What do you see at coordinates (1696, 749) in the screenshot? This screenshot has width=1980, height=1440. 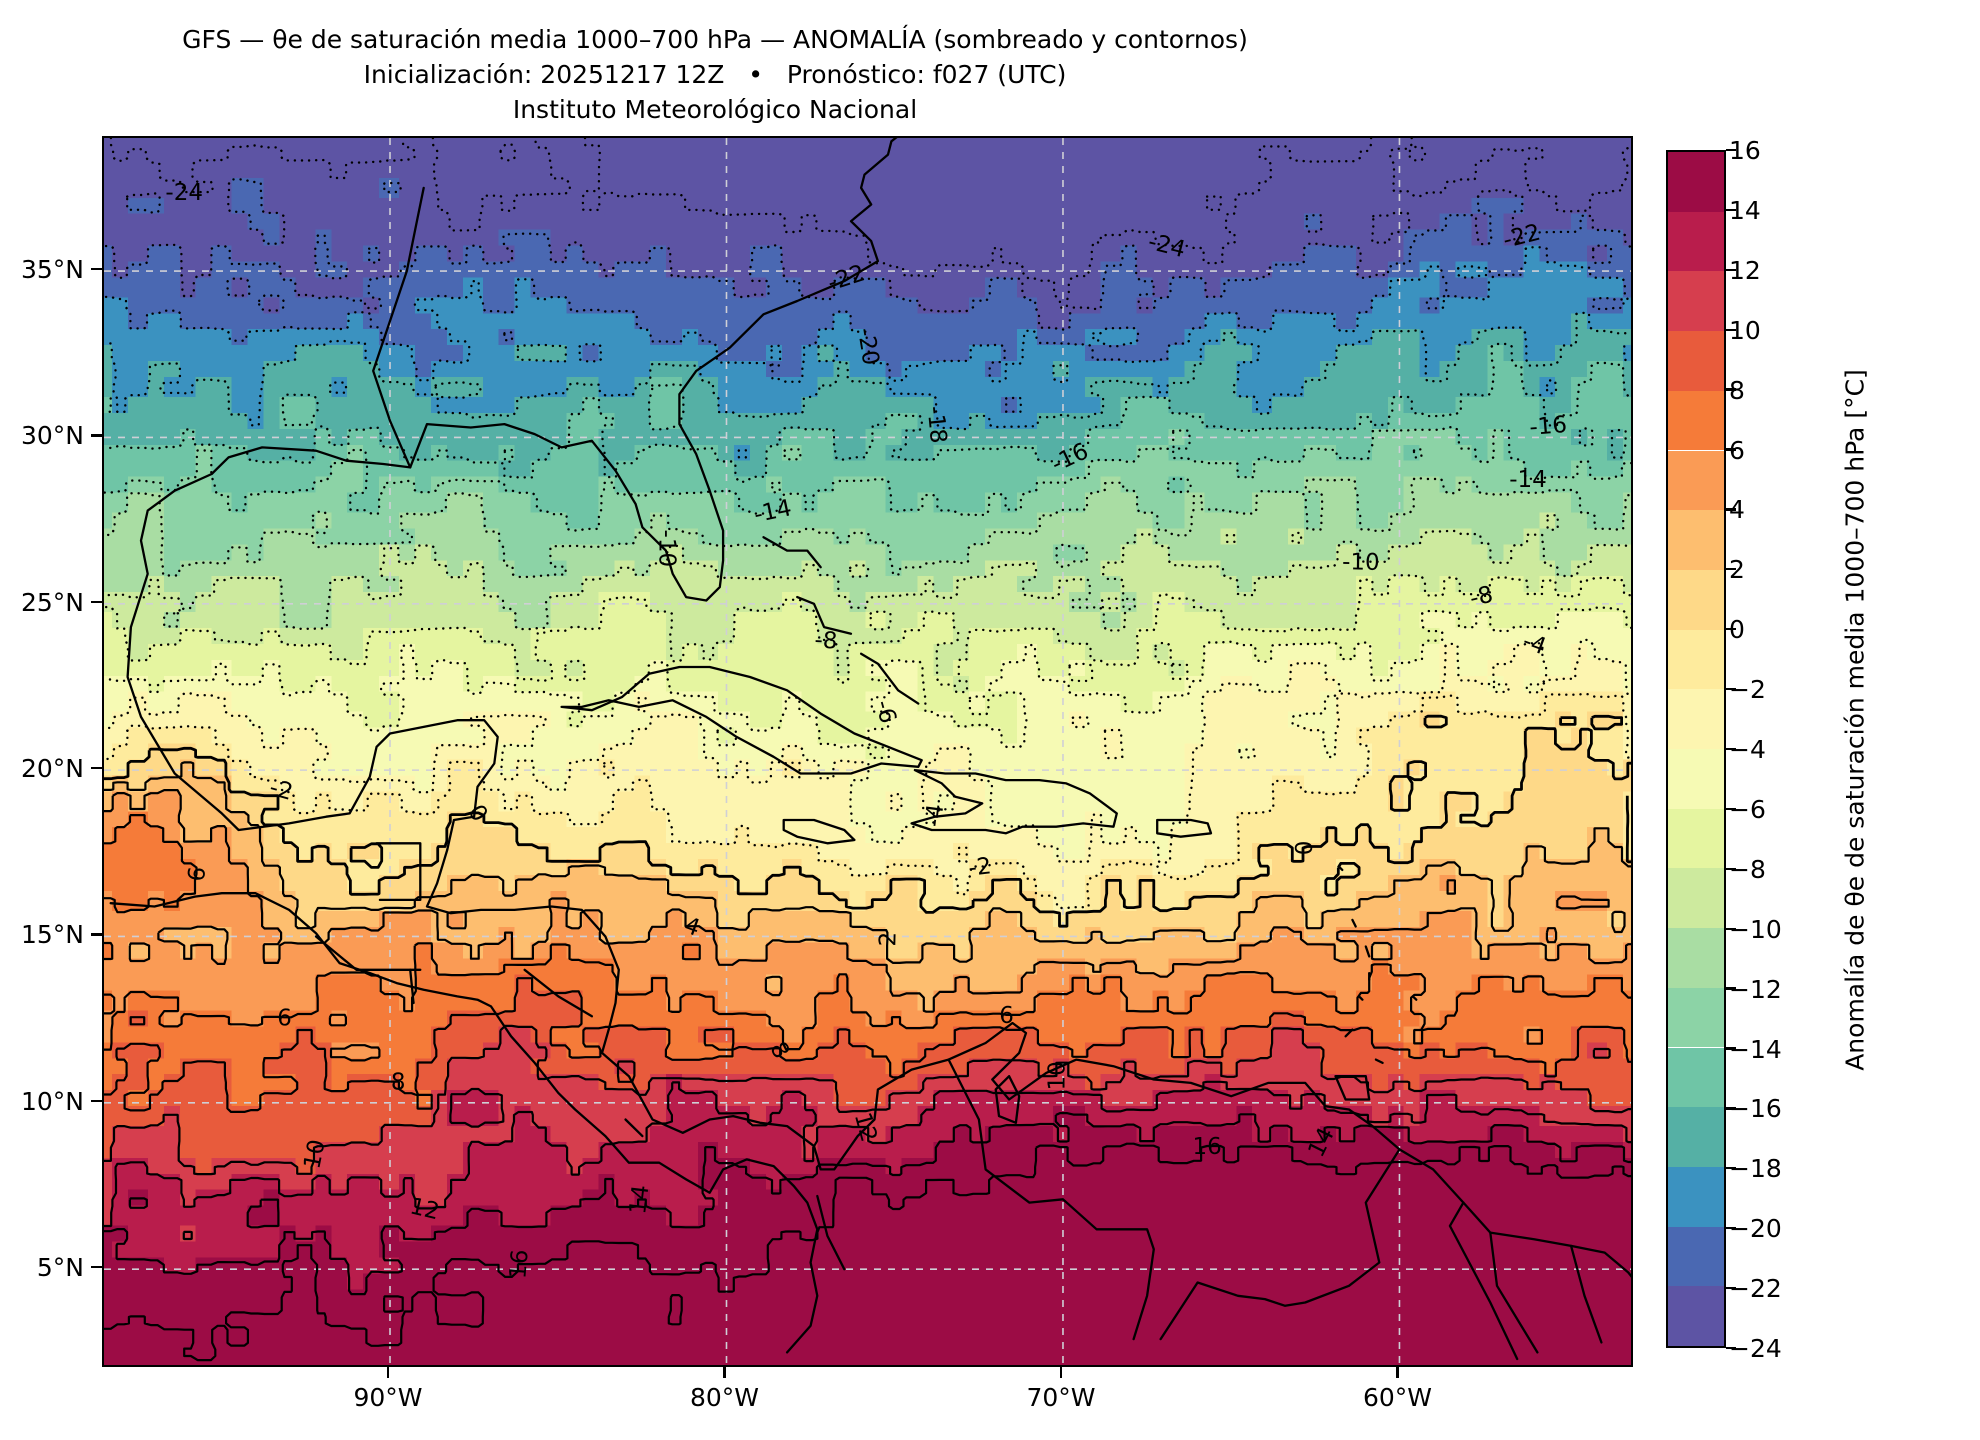 I see `colorbar` at bounding box center [1696, 749].